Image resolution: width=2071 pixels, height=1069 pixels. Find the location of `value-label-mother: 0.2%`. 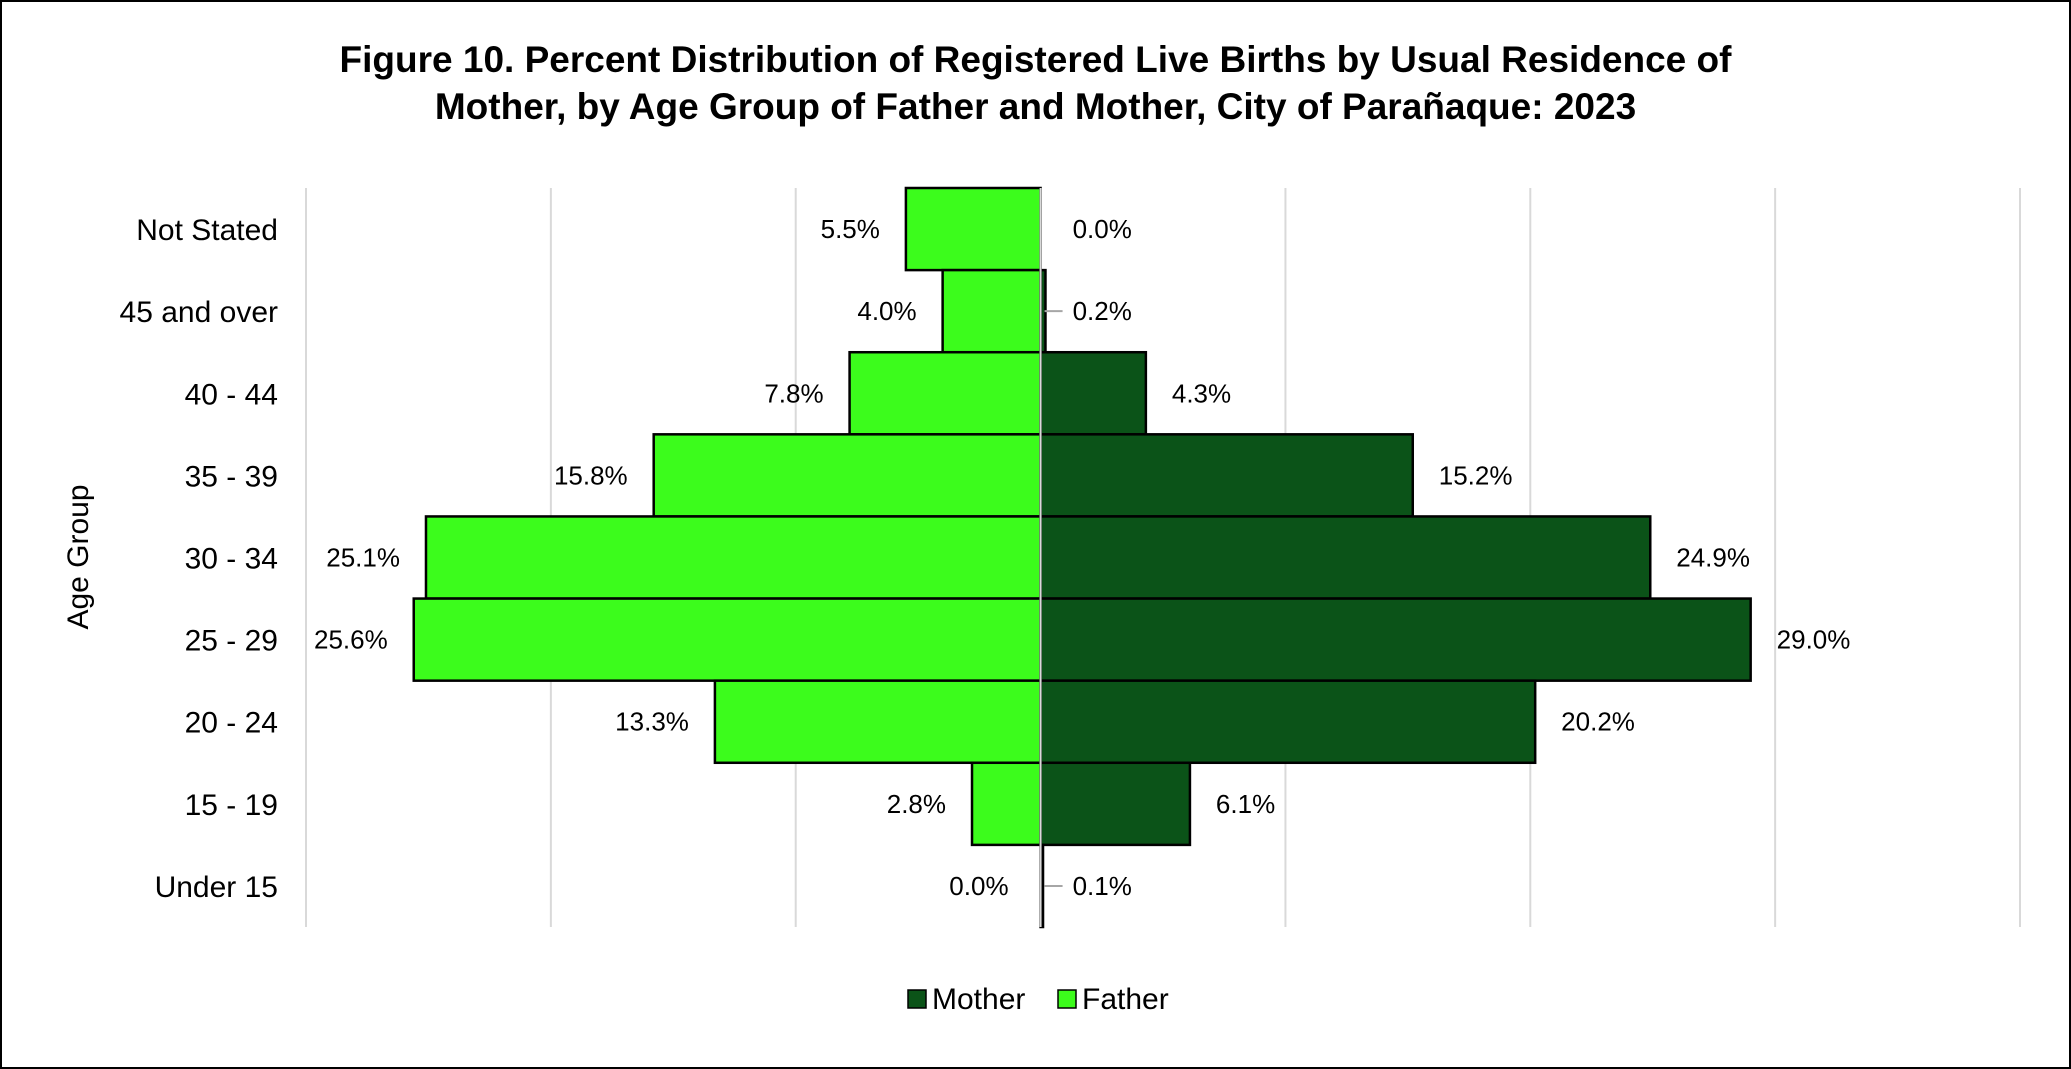

value-label-mother: 0.2% is located at coordinates (1102, 311).